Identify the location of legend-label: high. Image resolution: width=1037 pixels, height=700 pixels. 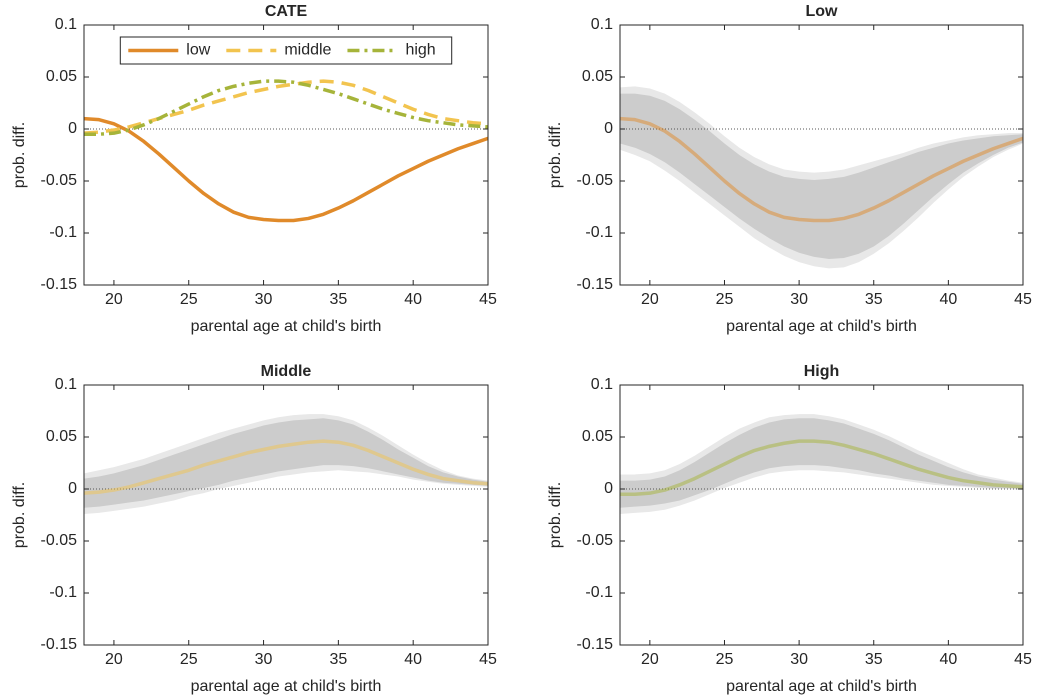
(420, 50).